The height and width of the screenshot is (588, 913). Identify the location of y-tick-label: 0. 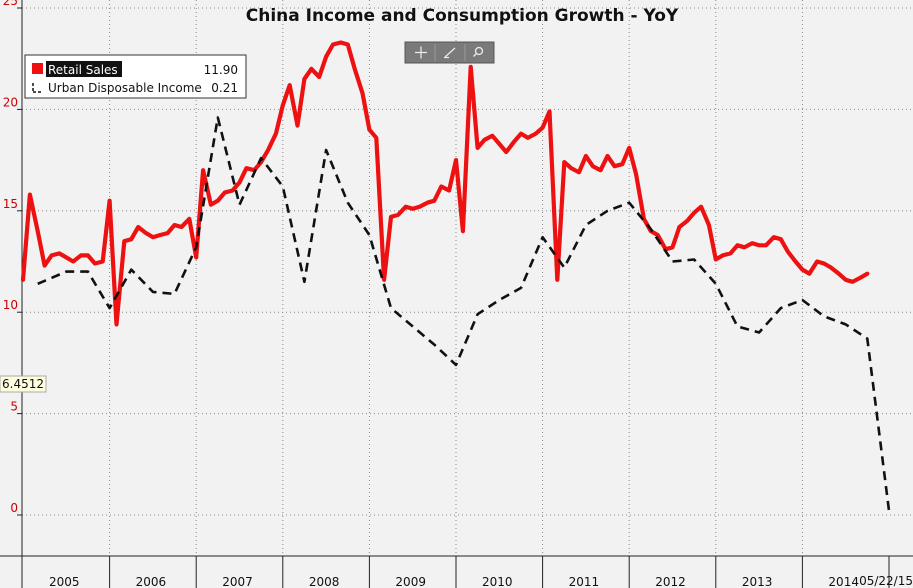
(14, 508).